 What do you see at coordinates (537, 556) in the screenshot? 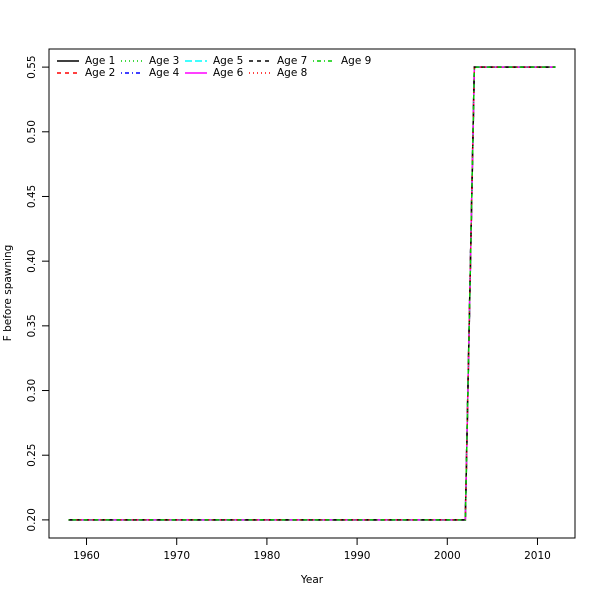
I see `x-tick-label: 2010` at bounding box center [537, 556].